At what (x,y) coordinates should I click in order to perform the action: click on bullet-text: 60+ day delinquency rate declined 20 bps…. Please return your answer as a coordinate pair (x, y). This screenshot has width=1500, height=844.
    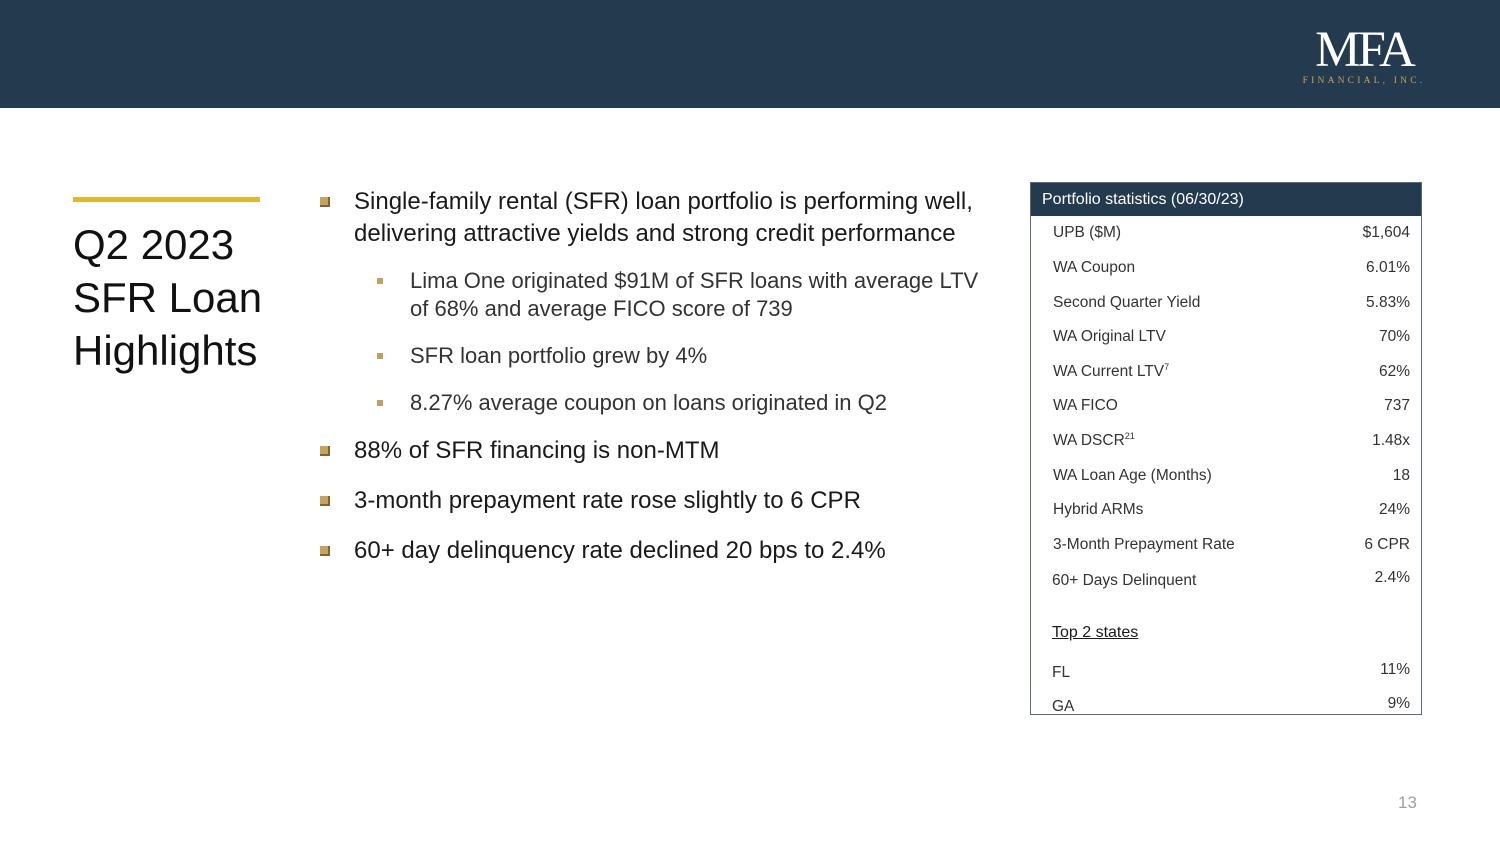
    Looking at the image, I should click on (620, 550).